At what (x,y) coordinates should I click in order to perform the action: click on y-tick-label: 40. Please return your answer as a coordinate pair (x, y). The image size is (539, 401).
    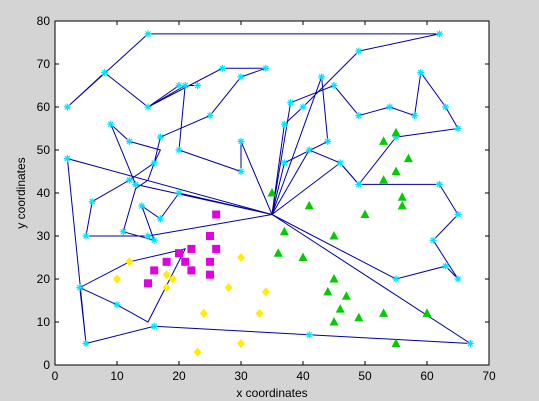
    Looking at the image, I should click on (44, 193).